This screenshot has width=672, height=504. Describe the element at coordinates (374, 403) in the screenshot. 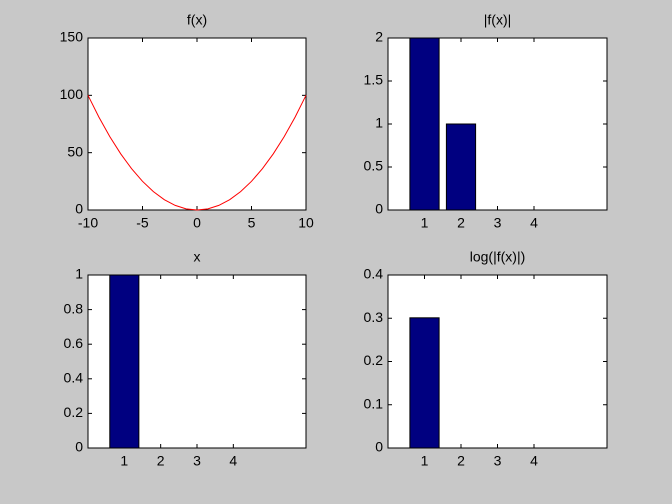

I see `y-tick-label: 0.1` at that location.